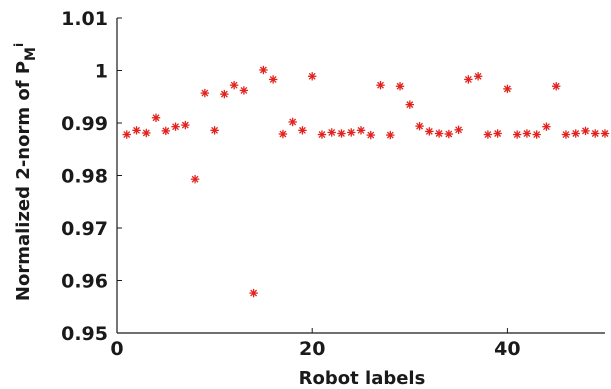 This screenshot has width=611, height=389. I want to click on y-tick-label: 0.99, so click(84, 124).